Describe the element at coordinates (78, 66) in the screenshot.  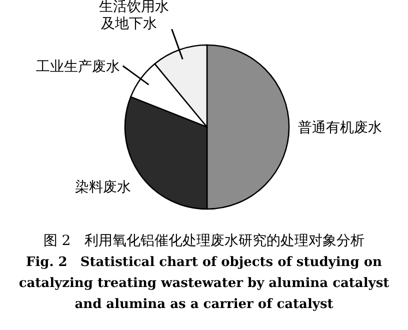
I see `slice-label: 工业生产废水` at that location.